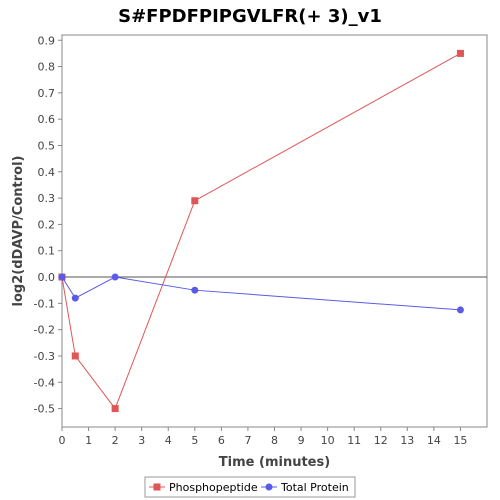 The width and height of the screenshot is (500, 500). Describe the element at coordinates (47, 93) in the screenshot. I see `y-tick-label: 0.7` at that location.